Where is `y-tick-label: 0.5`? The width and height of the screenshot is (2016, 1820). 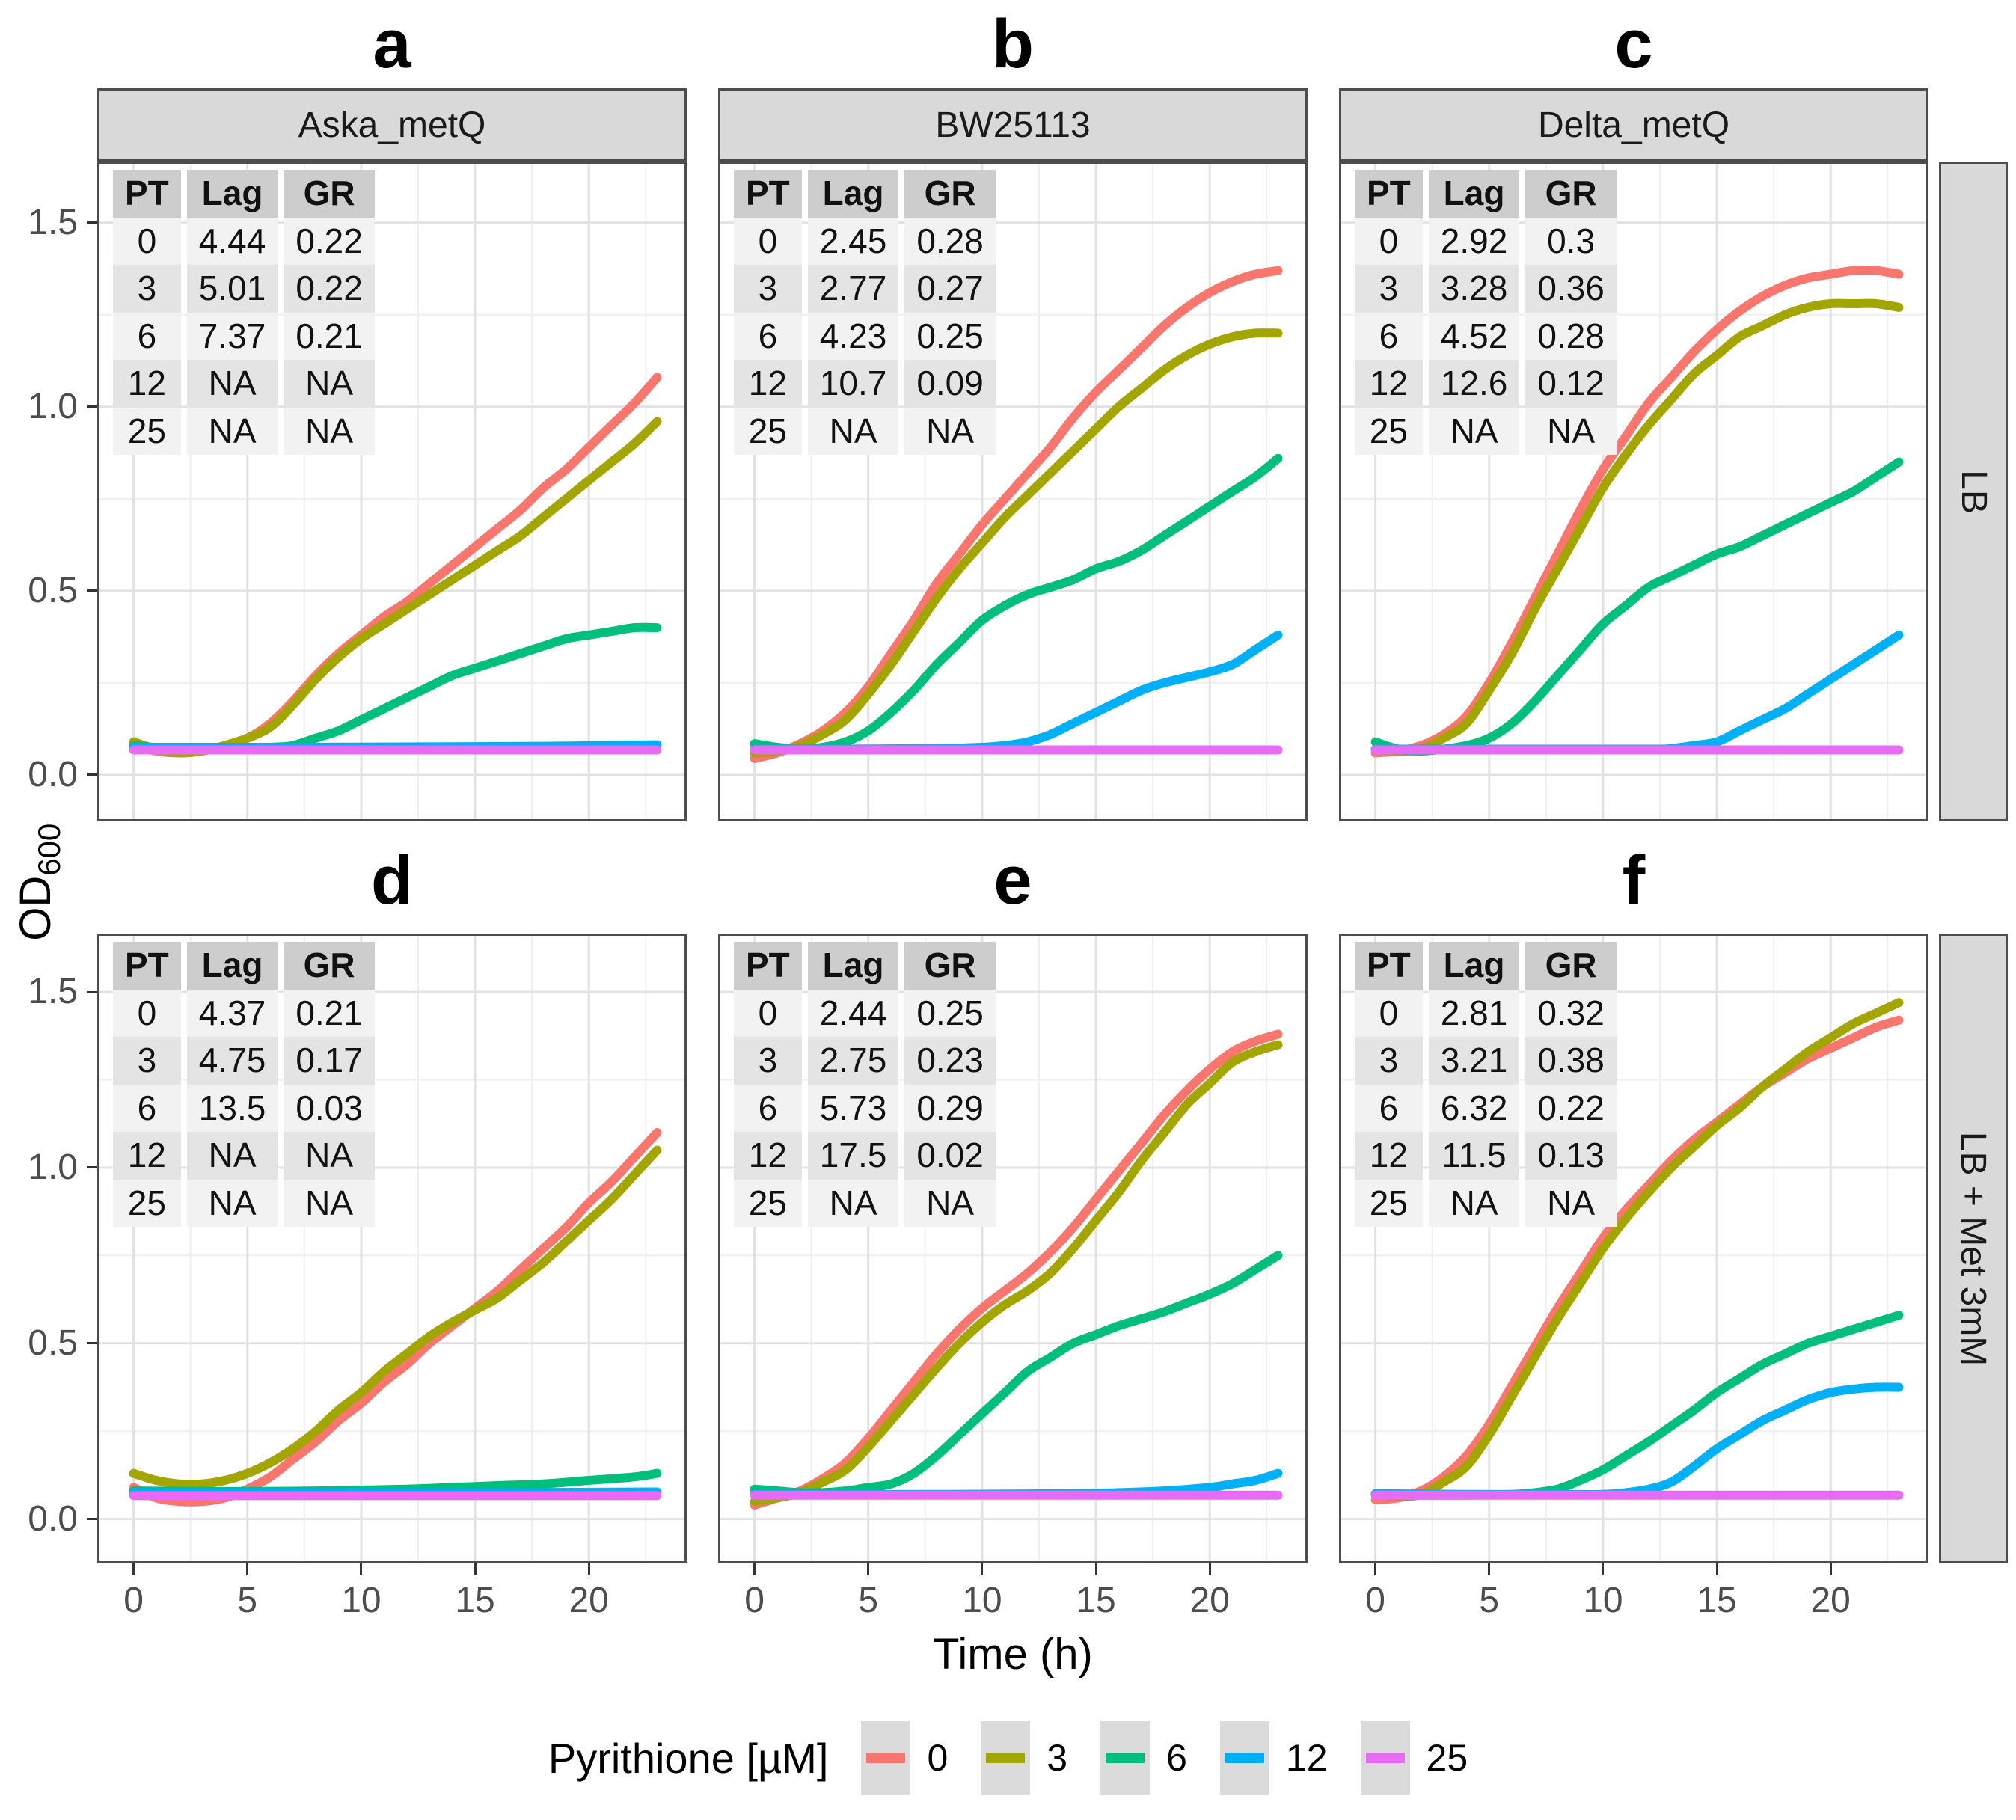
y-tick-label: 0.5 is located at coordinates (53, 1343).